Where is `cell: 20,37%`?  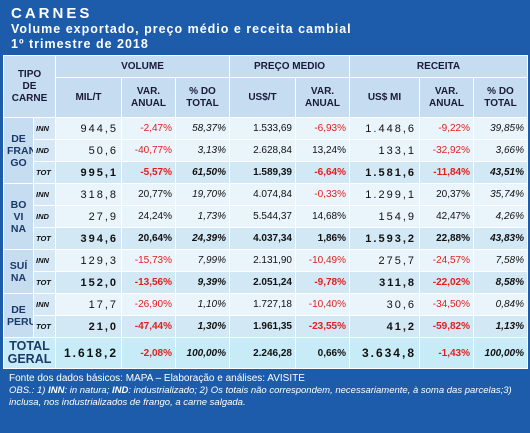
cell: 20,37% is located at coordinates (446, 194).